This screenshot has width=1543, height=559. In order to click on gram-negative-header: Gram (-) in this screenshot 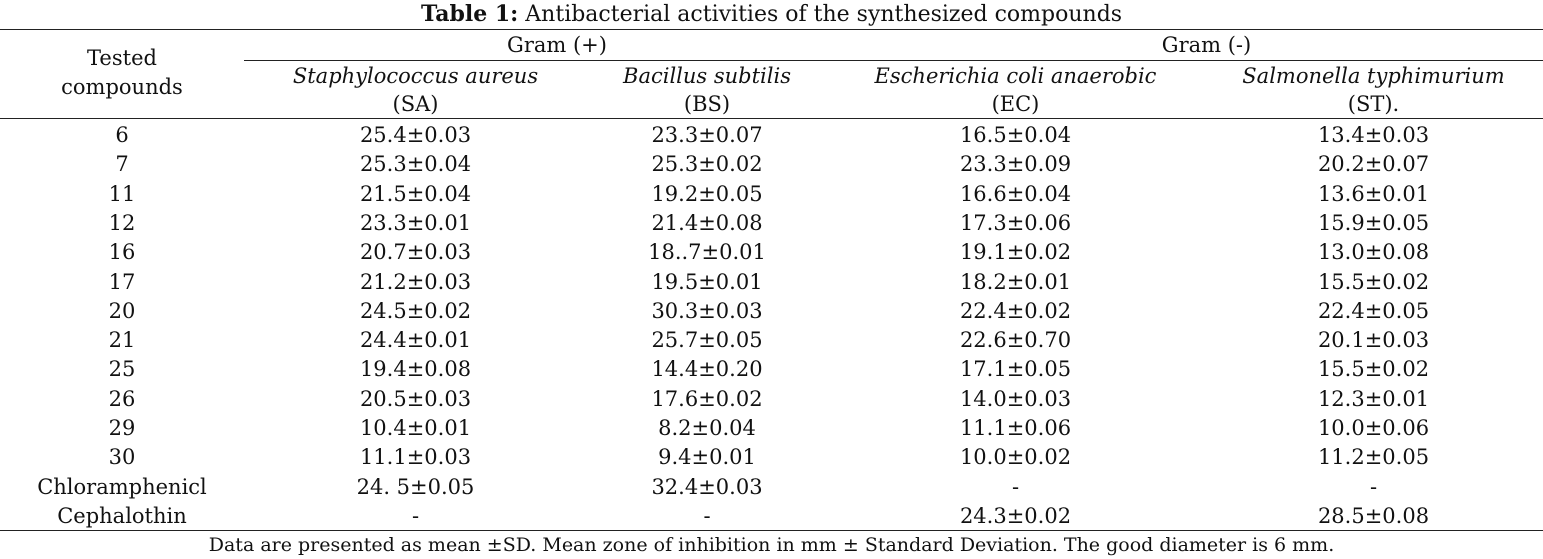, I will do `click(1206, 45)`.